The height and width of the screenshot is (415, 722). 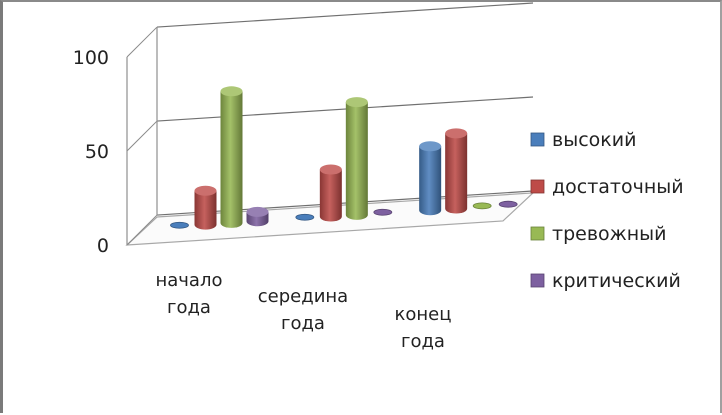 I want to click on category-label: конец, so click(x=423, y=314).